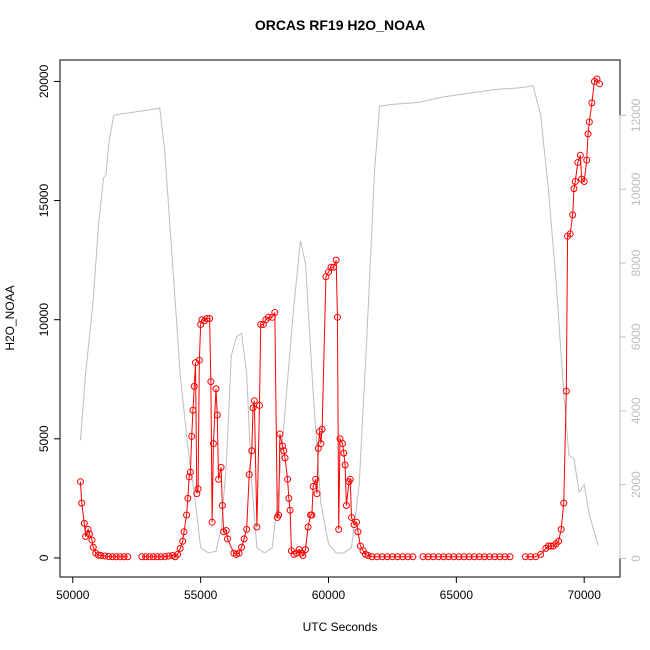 The height and width of the screenshot is (650, 650). I want to click on x-tick-label: 65000, so click(457, 595).